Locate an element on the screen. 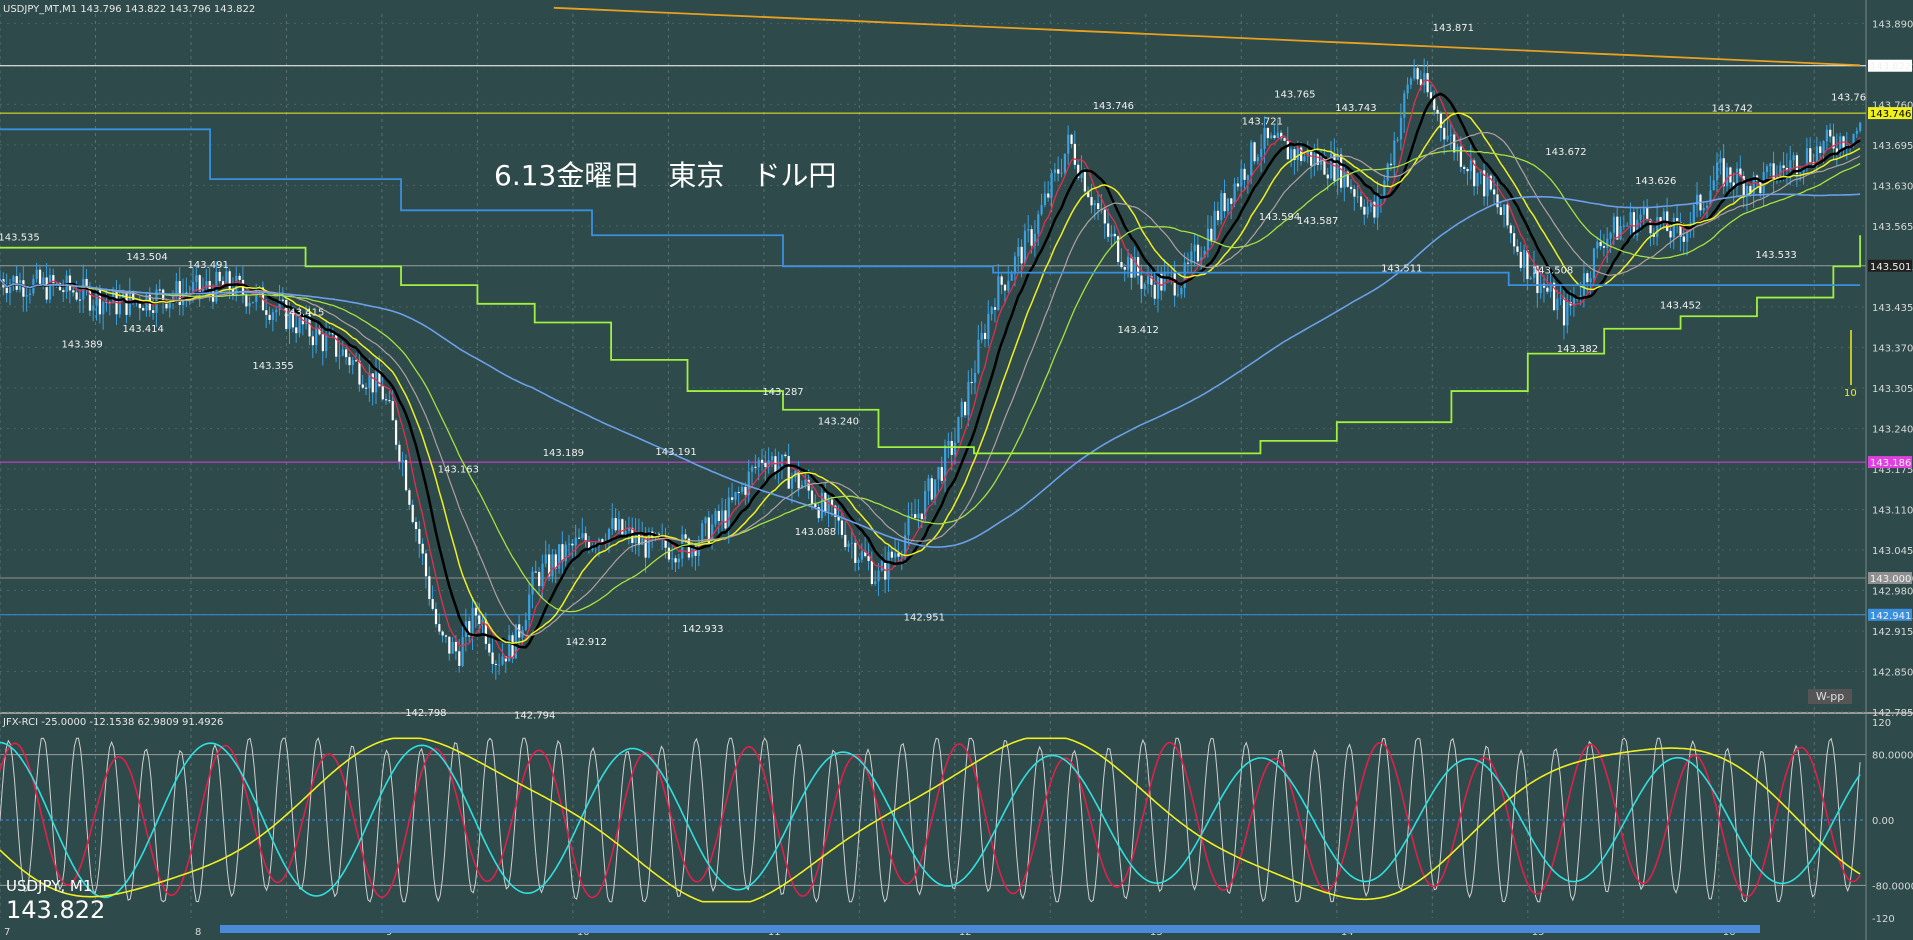 This screenshot has width=1913, height=940. price-data-label: 143.163 is located at coordinates (458, 469).